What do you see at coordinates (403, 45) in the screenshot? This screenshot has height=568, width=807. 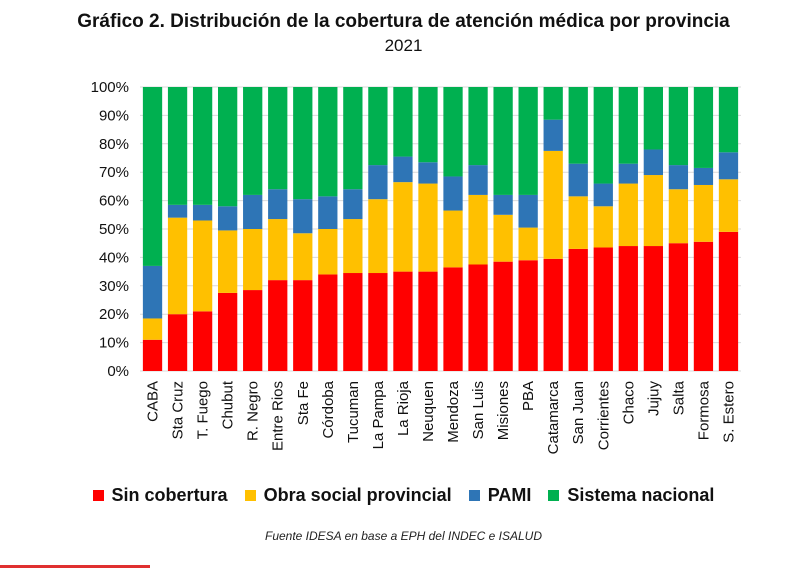 I see `chart-subtitle: 2021` at bounding box center [403, 45].